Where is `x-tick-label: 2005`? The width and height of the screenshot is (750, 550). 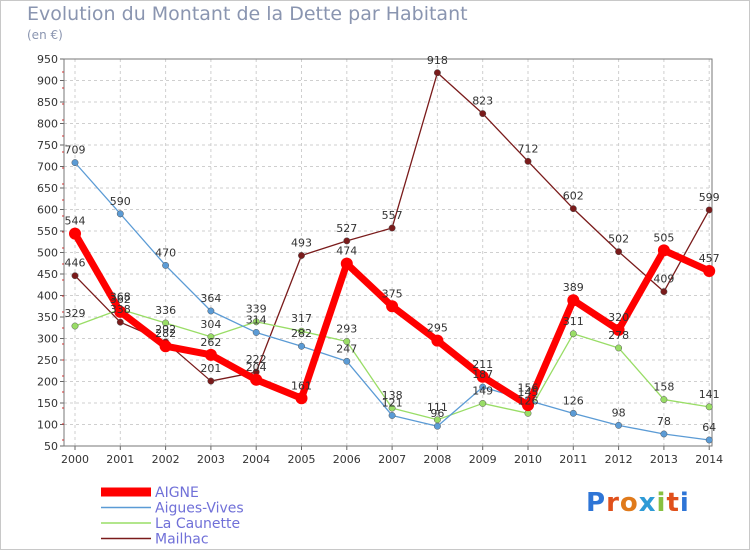 x-tick-label: 2005 is located at coordinates (302, 459).